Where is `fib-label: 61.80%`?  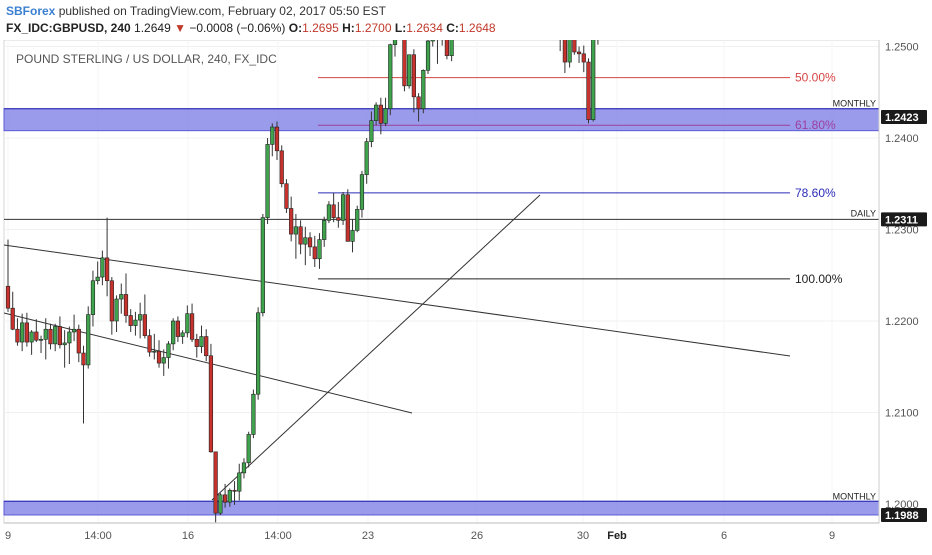 fib-label: 61.80% is located at coordinates (815, 125).